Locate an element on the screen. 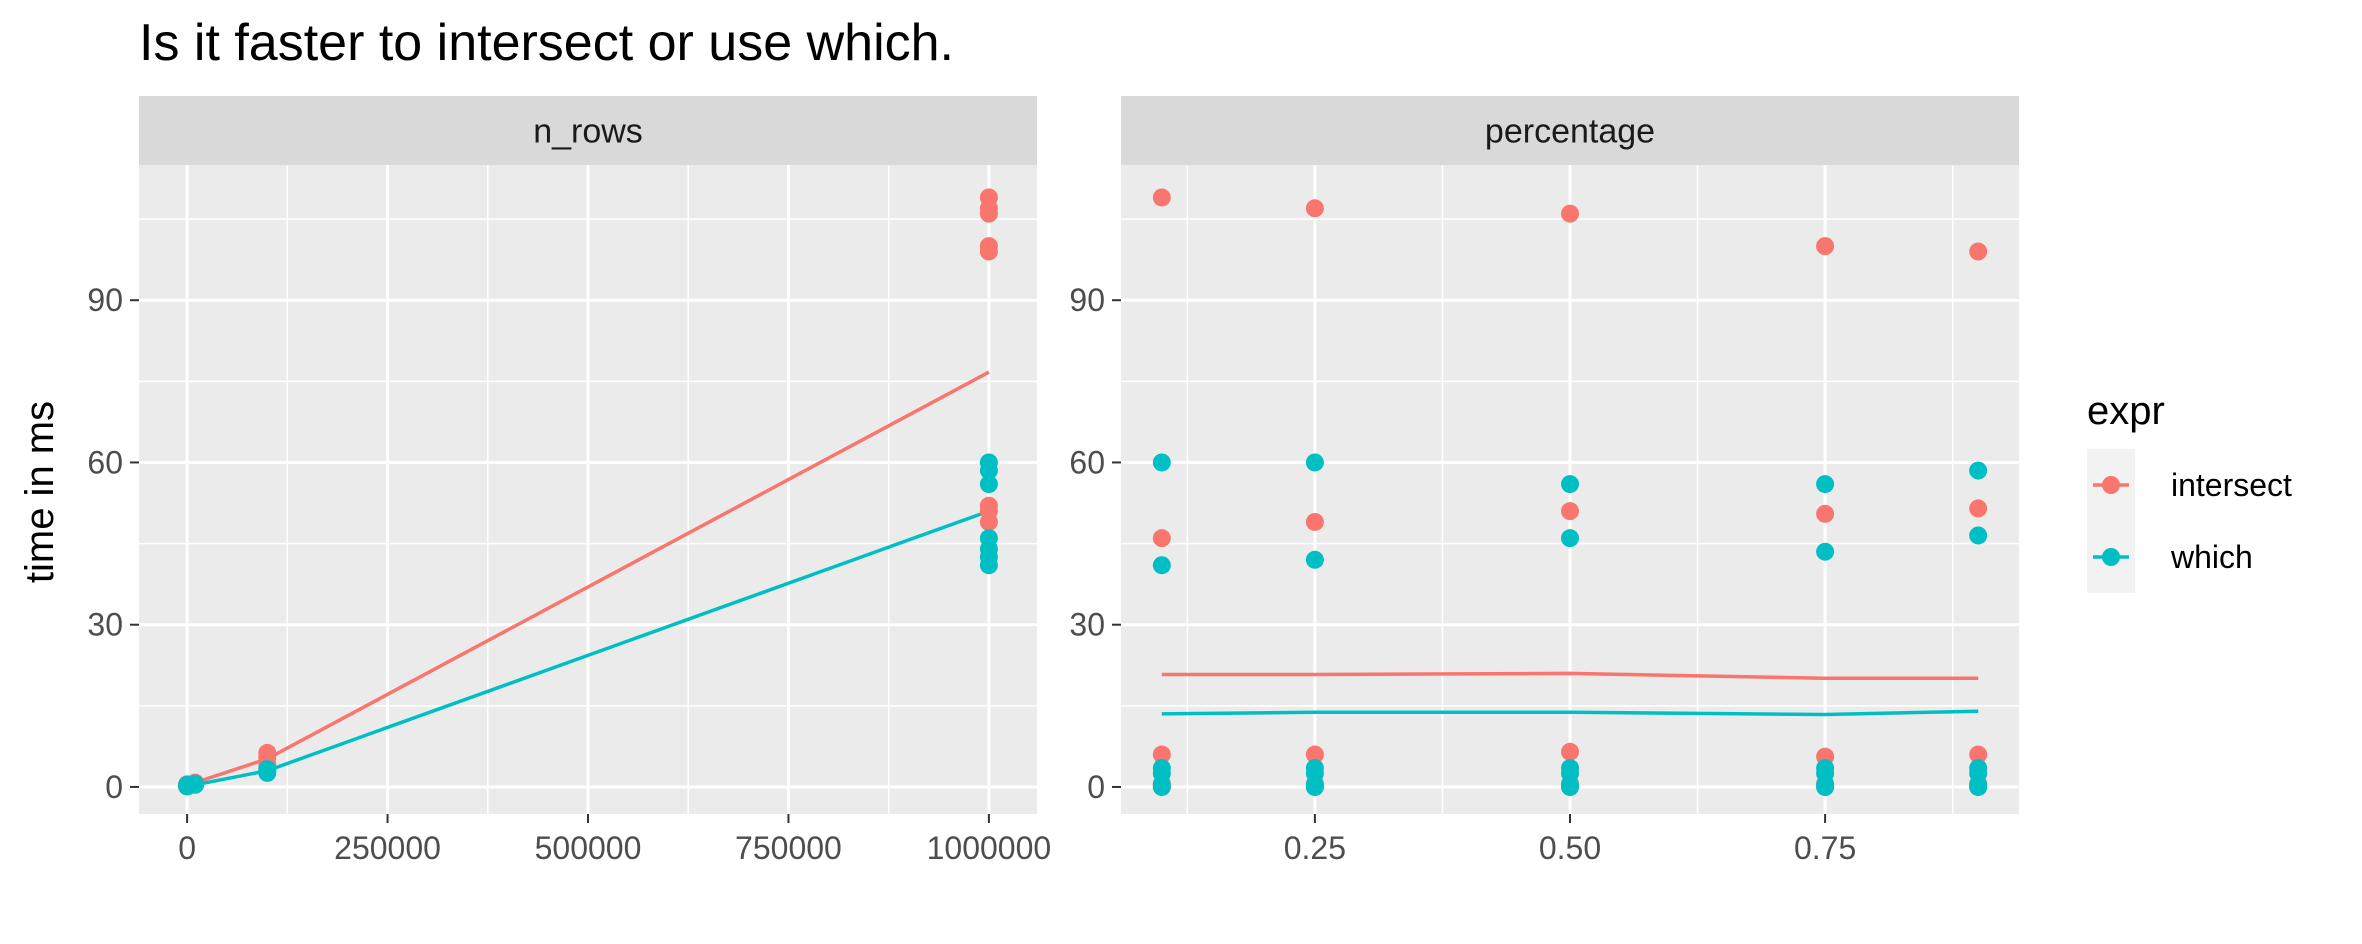 This screenshot has width=2362, height=944. legend-title: expr is located at coordinates (2126, 411).